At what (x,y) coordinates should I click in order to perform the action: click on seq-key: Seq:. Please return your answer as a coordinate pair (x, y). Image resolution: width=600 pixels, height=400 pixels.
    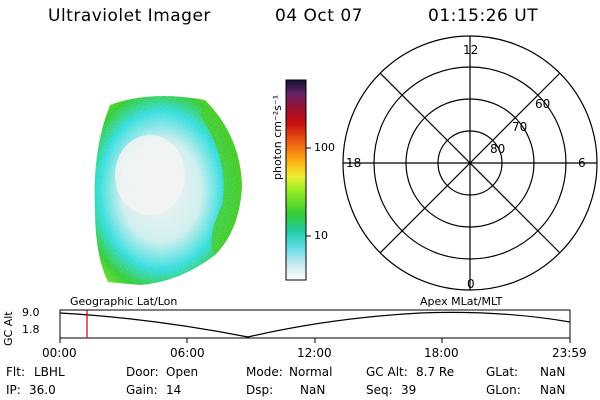
    Looking at the image, I should click on (379, 390).